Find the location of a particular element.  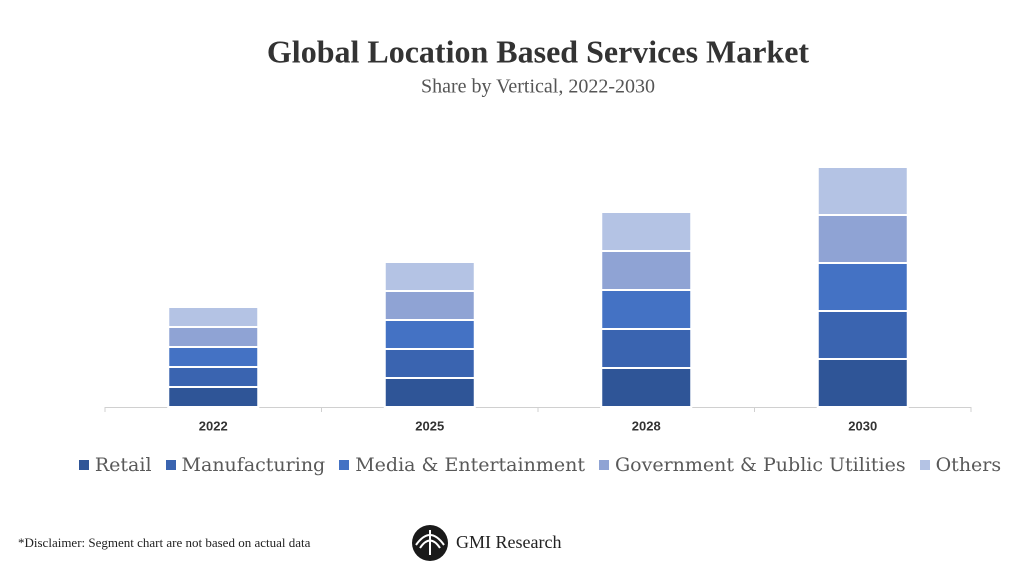

brand-logo-mark is located at coordinates (430, 542).